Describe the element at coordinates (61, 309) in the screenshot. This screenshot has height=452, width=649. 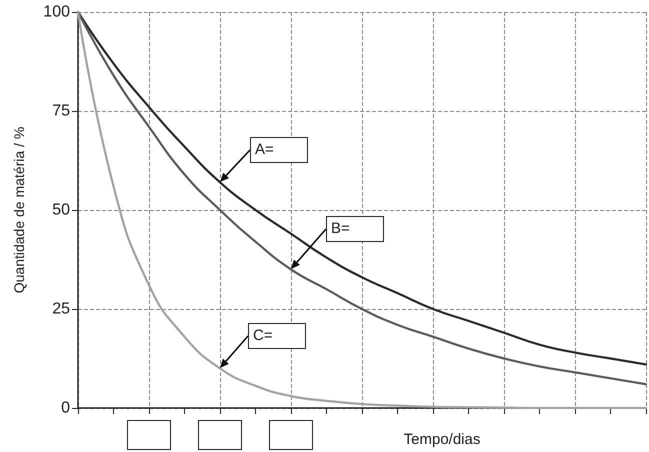
I see `y-tick-label: 25` at that location.